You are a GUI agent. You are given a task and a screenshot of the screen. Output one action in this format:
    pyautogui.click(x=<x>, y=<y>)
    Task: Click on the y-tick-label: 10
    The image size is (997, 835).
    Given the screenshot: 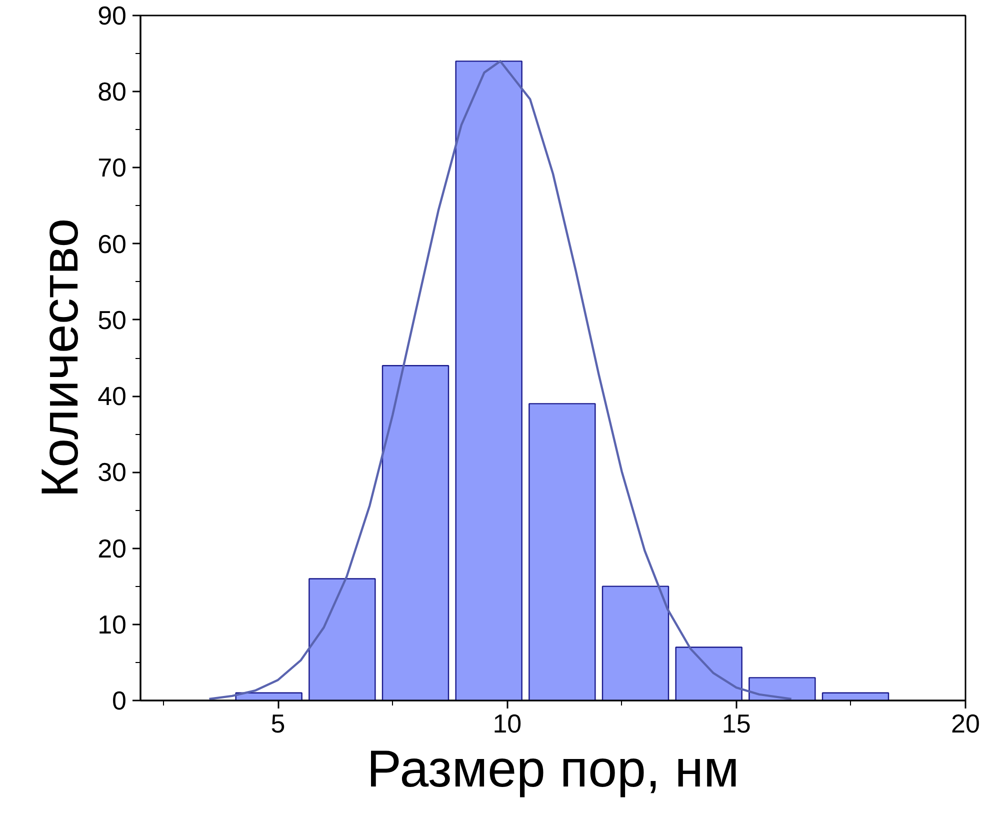 What is the action you would take?
    pyautogui.click(x=112, y=624)
    